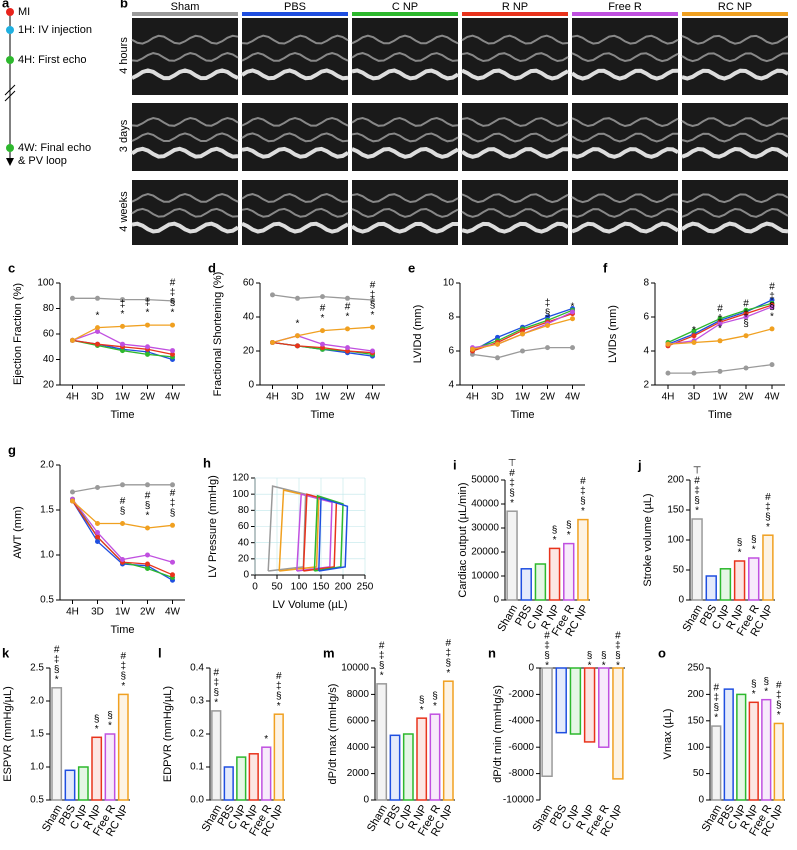 This screenshot has height=850, width=797. What do you see at coordinates (485, 528) in the screenshot?
I see `y-tick-label: 30000` at bounding box center [485, 528].